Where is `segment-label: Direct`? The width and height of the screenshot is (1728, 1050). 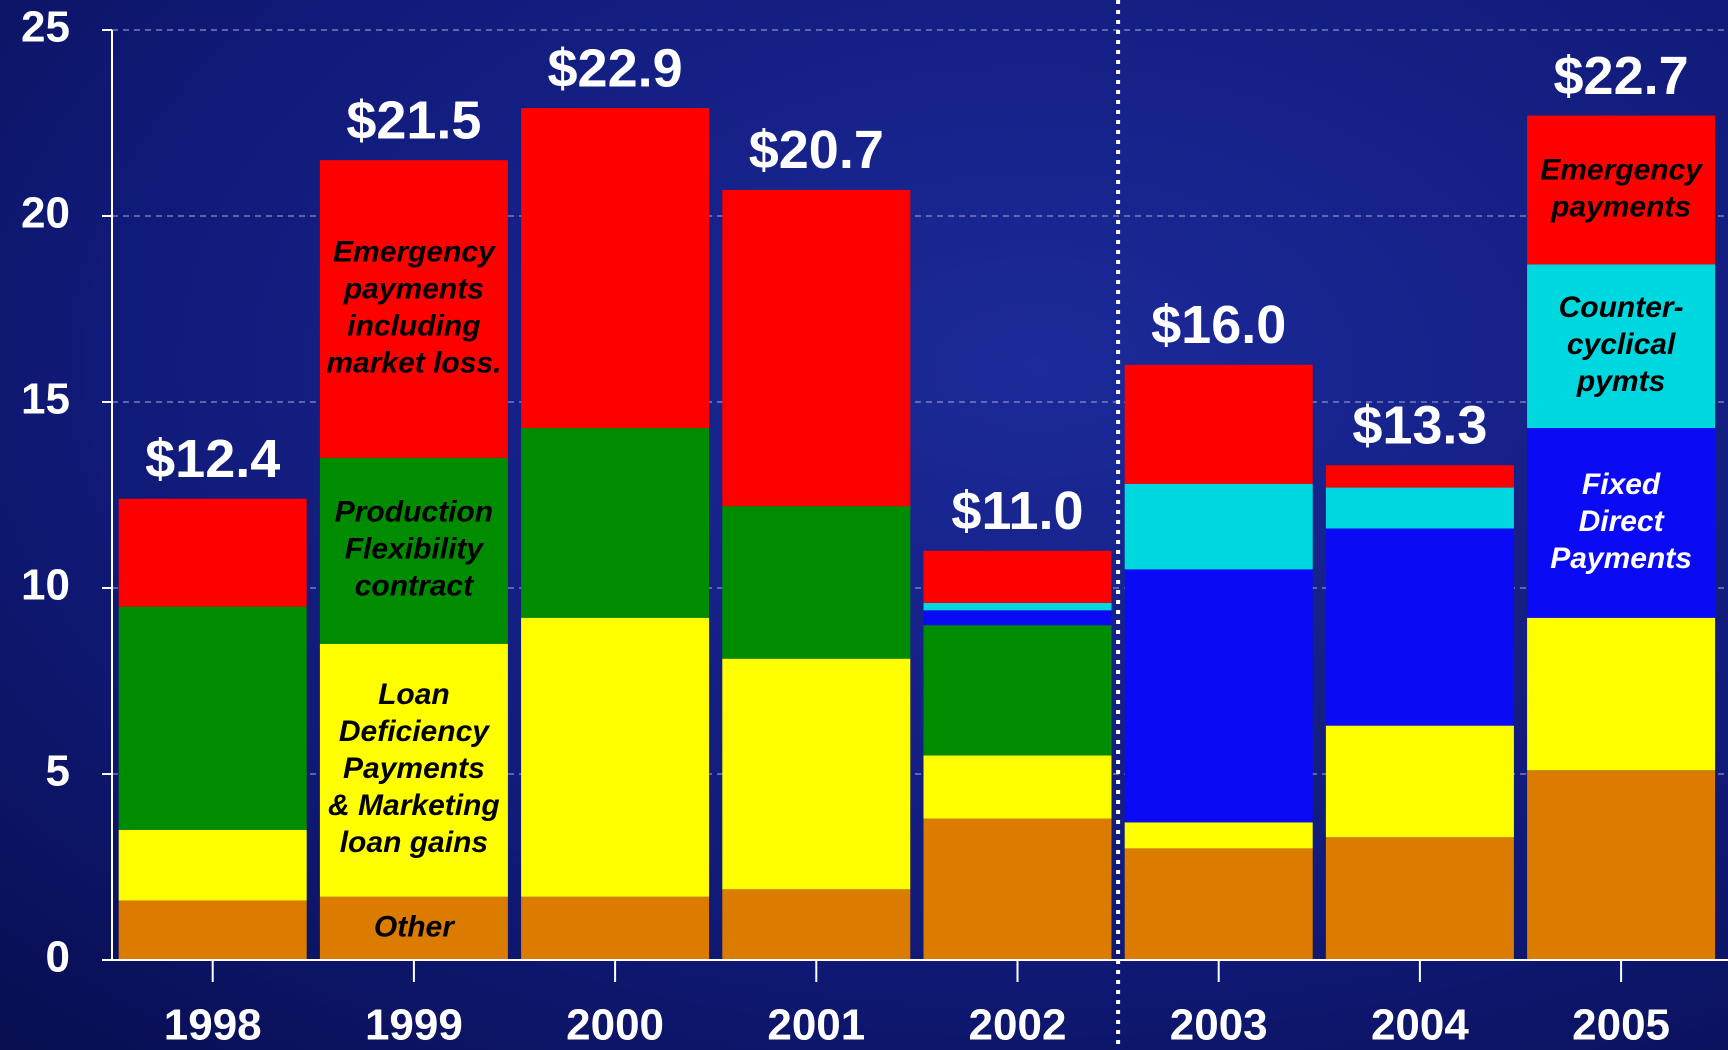
segment-label: Direct is located at coordinates (1622, 521).